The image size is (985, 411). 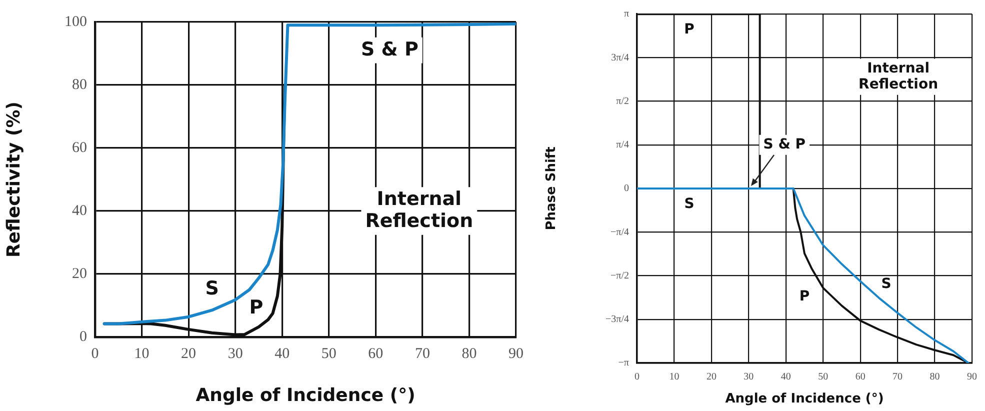 What do you see at coordinates (622, 145) in the screenshot?
I see `y-tick-label: π/4` at bounding box center [622, 145].